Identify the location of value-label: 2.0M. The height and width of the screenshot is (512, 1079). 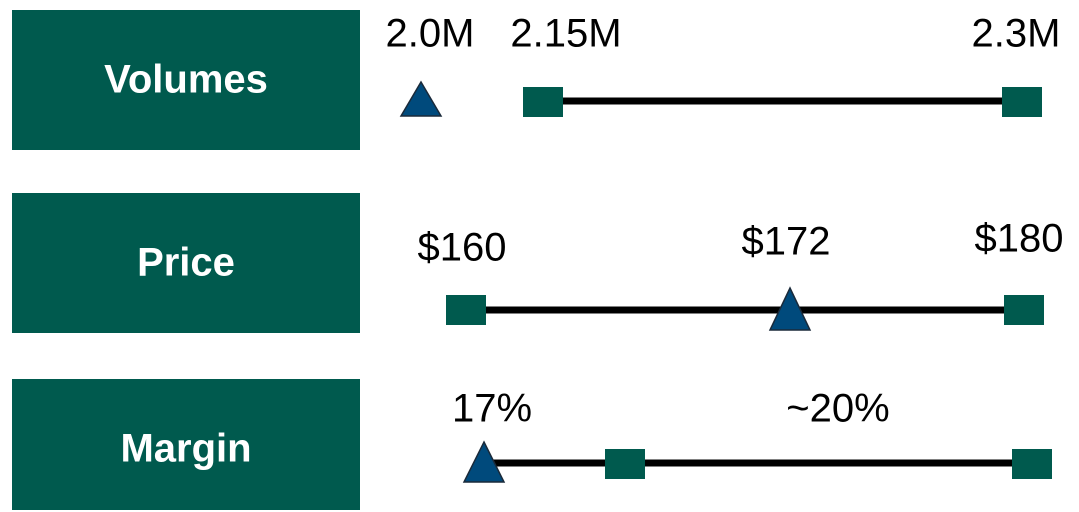
(430, 34).